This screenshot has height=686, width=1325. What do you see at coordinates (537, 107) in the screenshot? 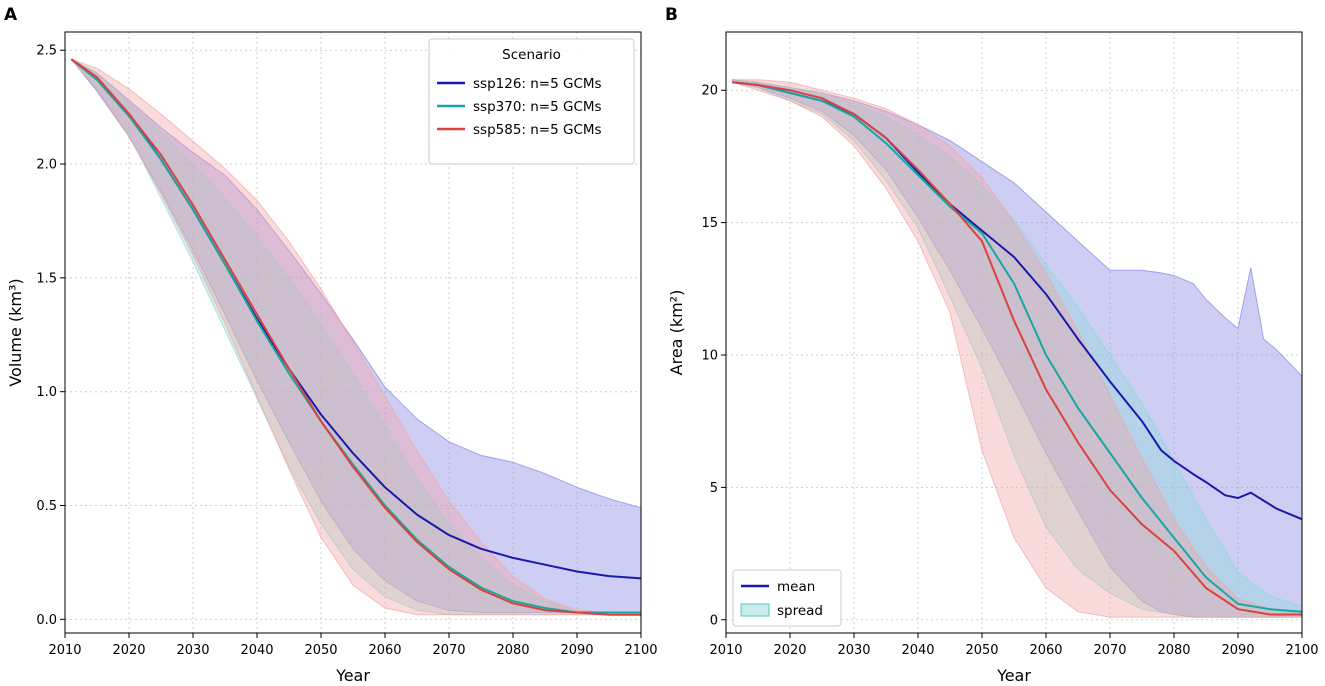
I see `legend-label-a-1: ssp370: n=5 GCMs` at bounding box center [537, 107].